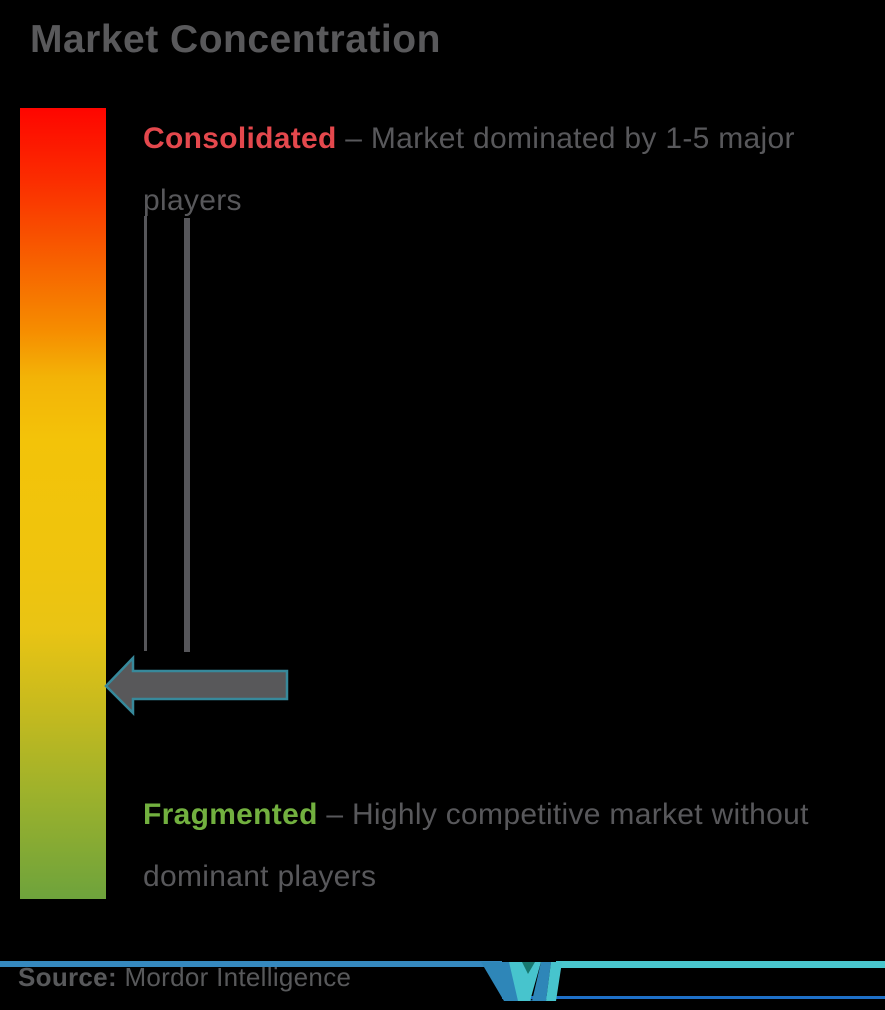 This screenshot has height=1010, width=885. What do you see at coordinates (63, 503) in the screenshot?
I see `concentration-gradient-bar` at bounding box center [63, 503].